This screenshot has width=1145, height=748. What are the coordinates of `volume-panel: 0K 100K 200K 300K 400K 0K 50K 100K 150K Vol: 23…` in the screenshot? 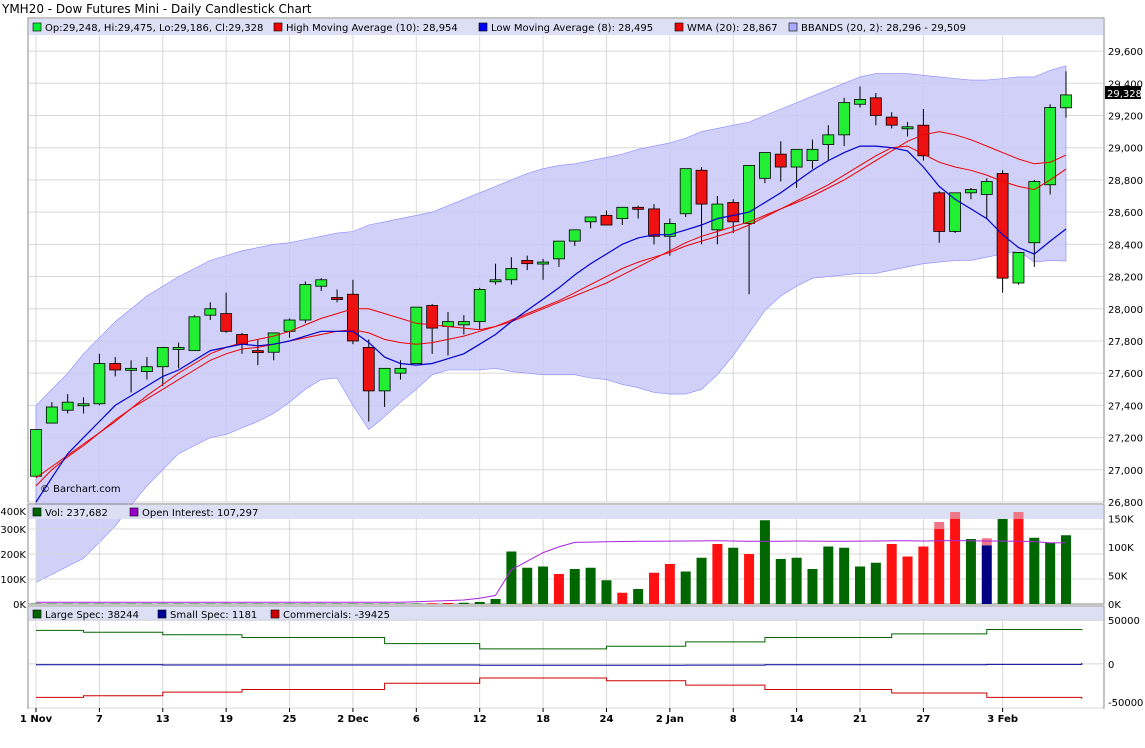 It's located at (567, 557).